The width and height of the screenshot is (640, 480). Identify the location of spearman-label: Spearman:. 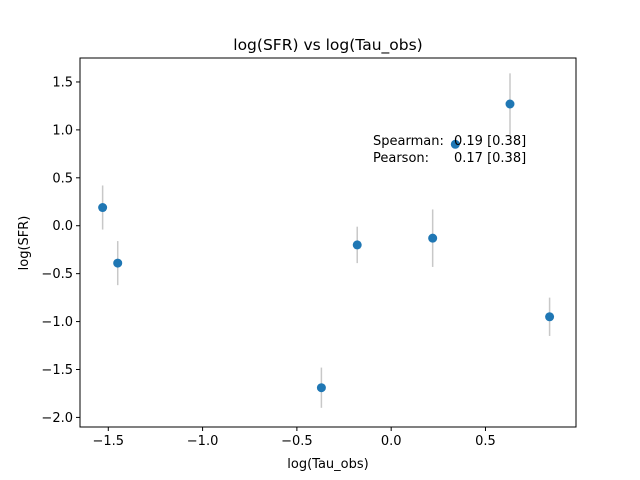
(408, 141).